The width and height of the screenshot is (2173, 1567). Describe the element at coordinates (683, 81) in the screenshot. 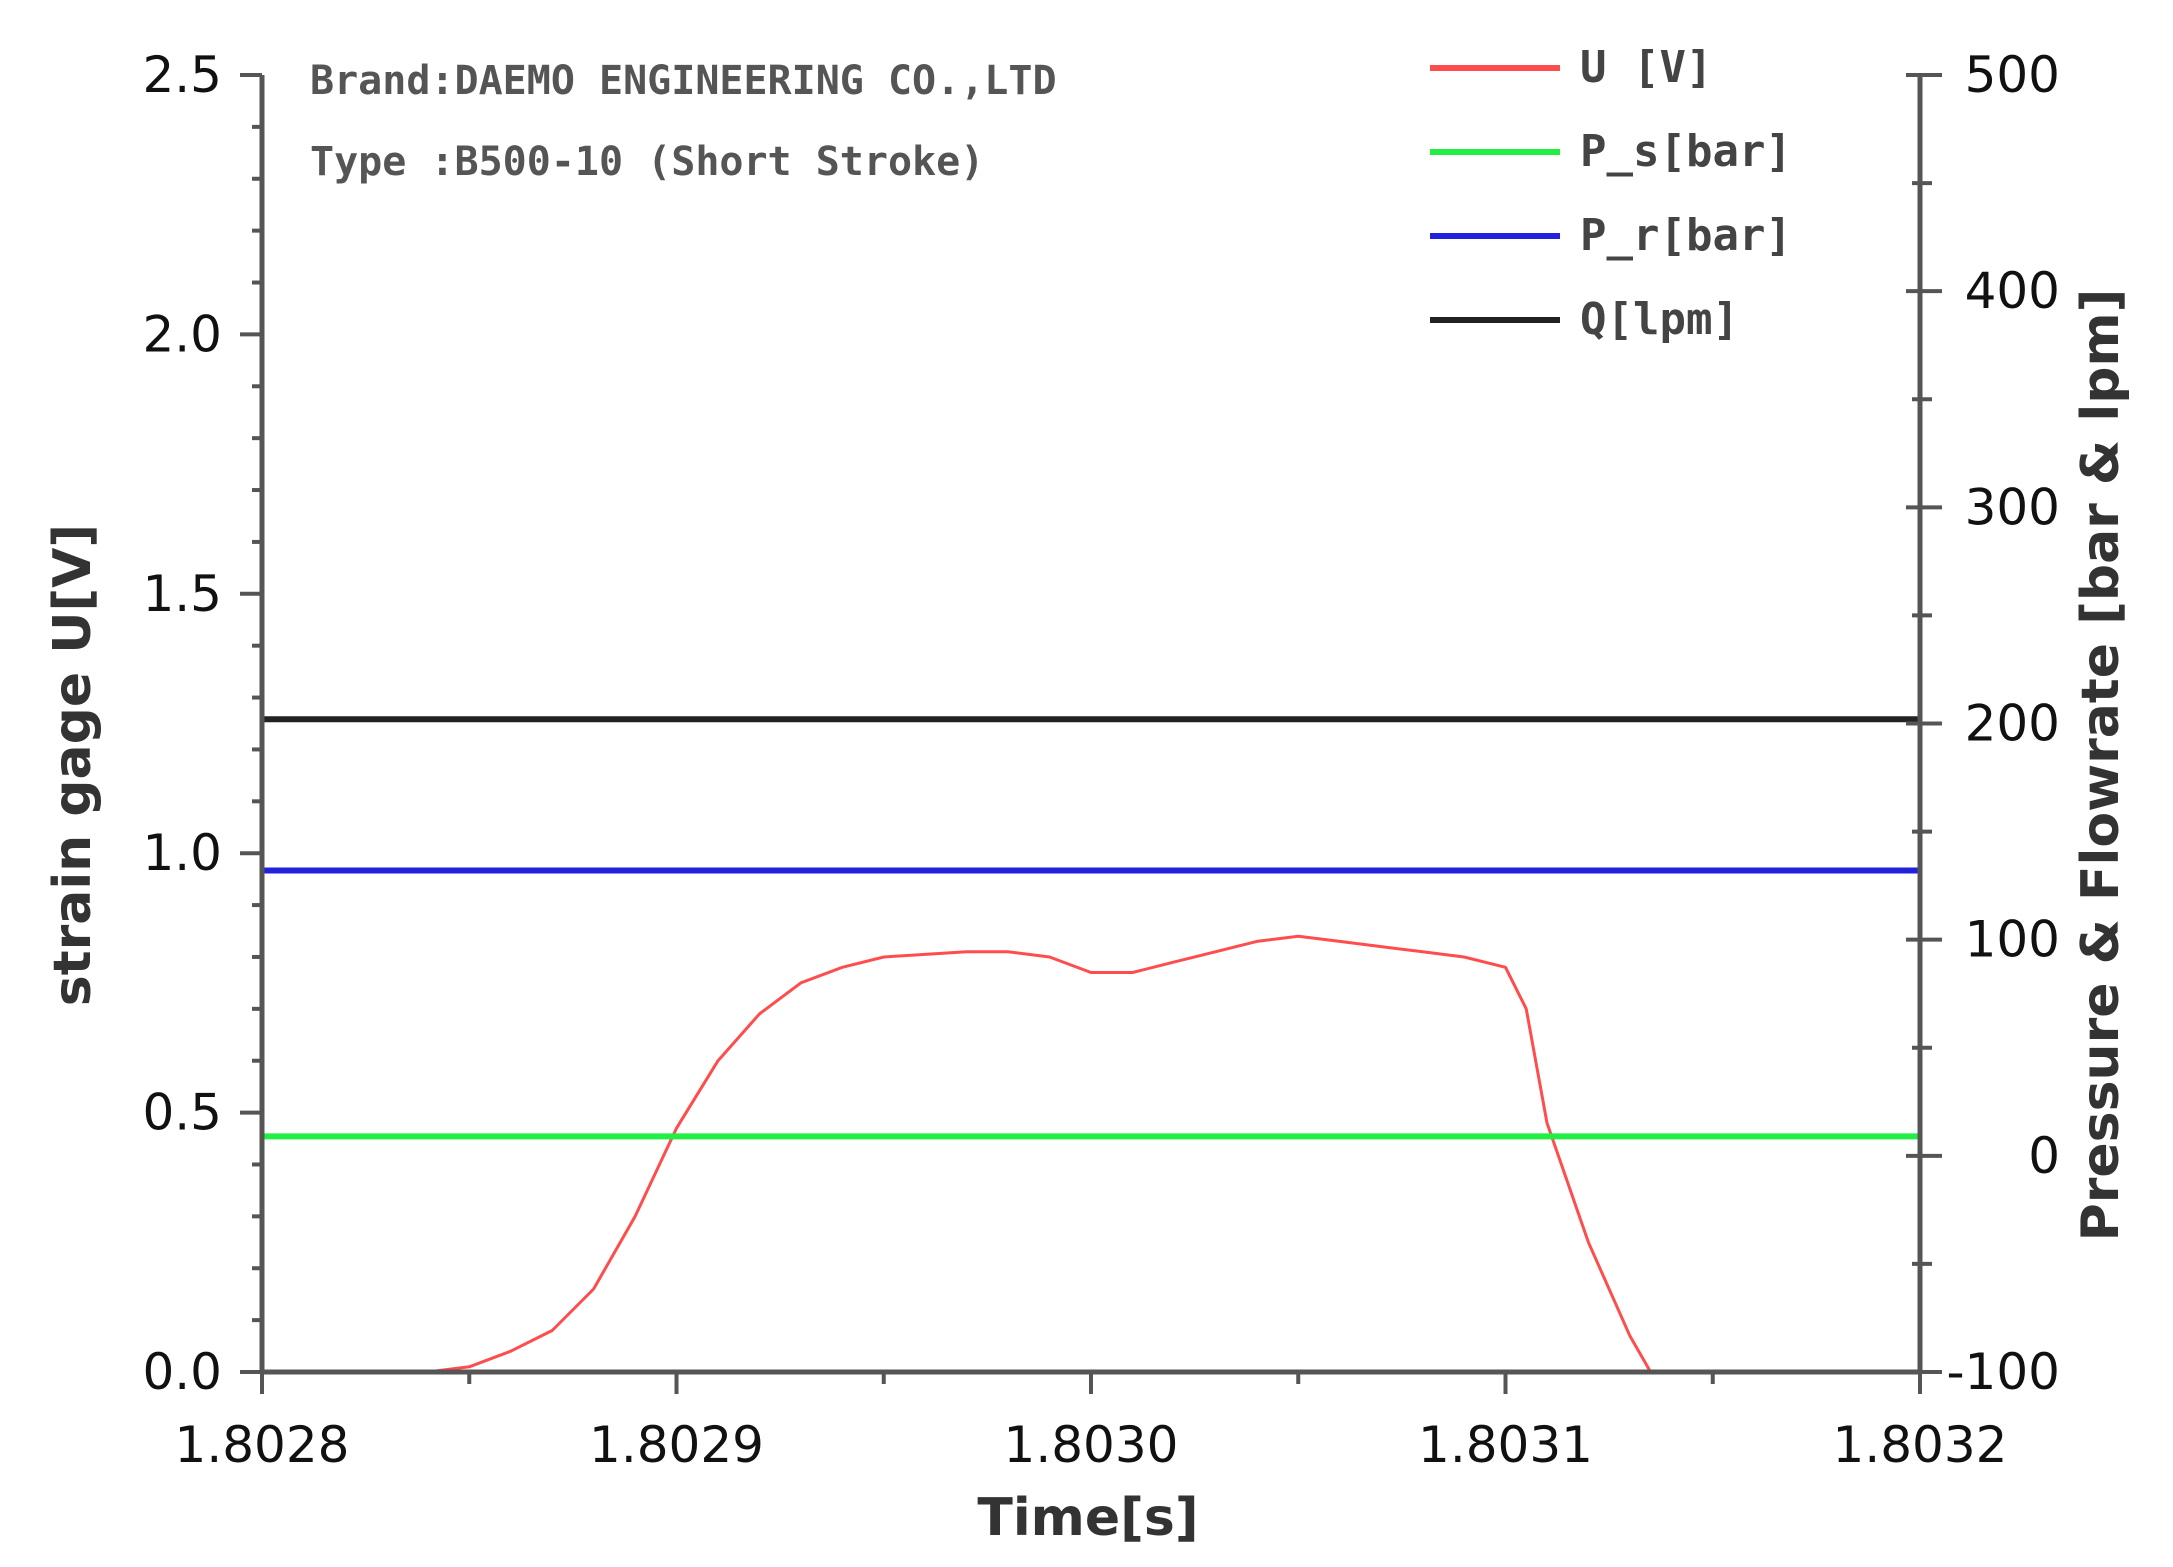

I see `annotation-brand: Brand:DAEMO ENGINEERING CO.,LTD` at that location.